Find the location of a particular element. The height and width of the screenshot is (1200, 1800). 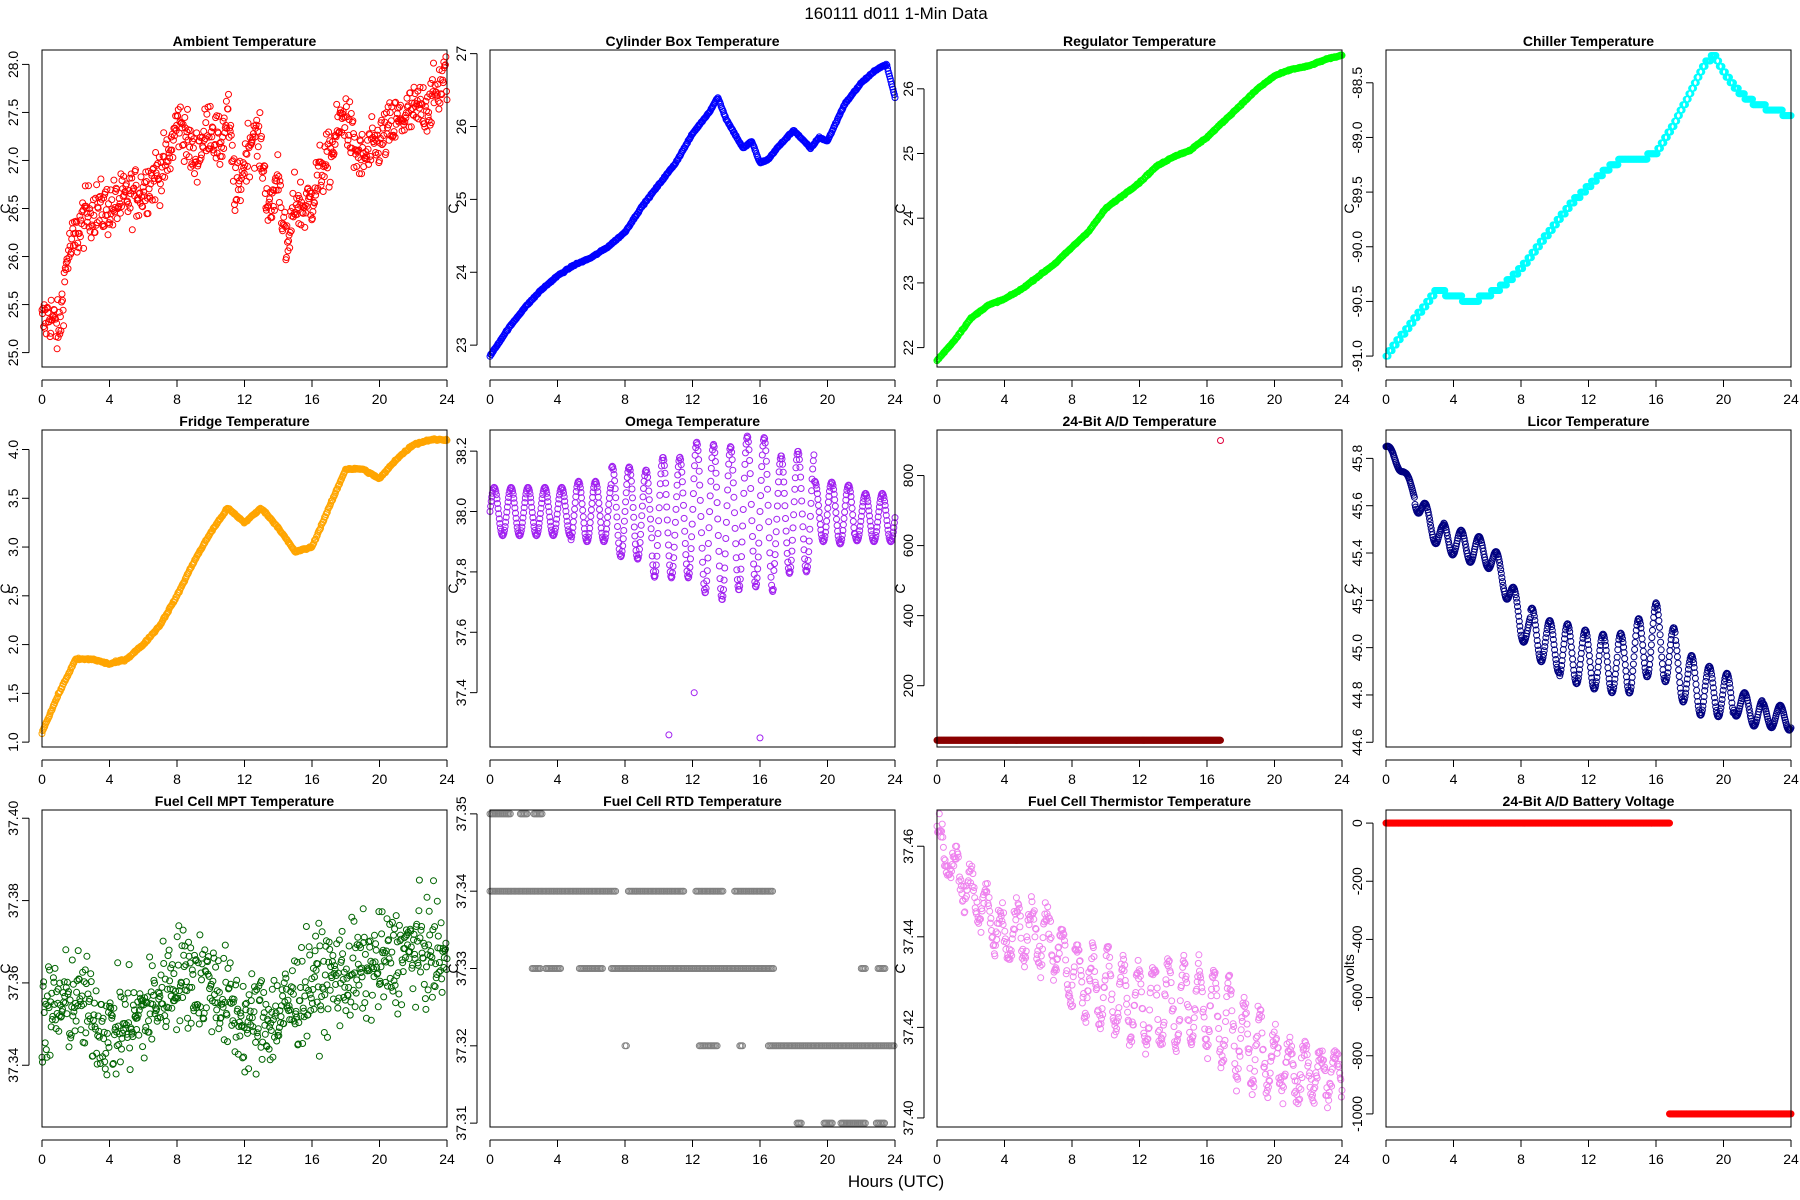

x-tick-label: 8 is located at coordinates (1521, 399).